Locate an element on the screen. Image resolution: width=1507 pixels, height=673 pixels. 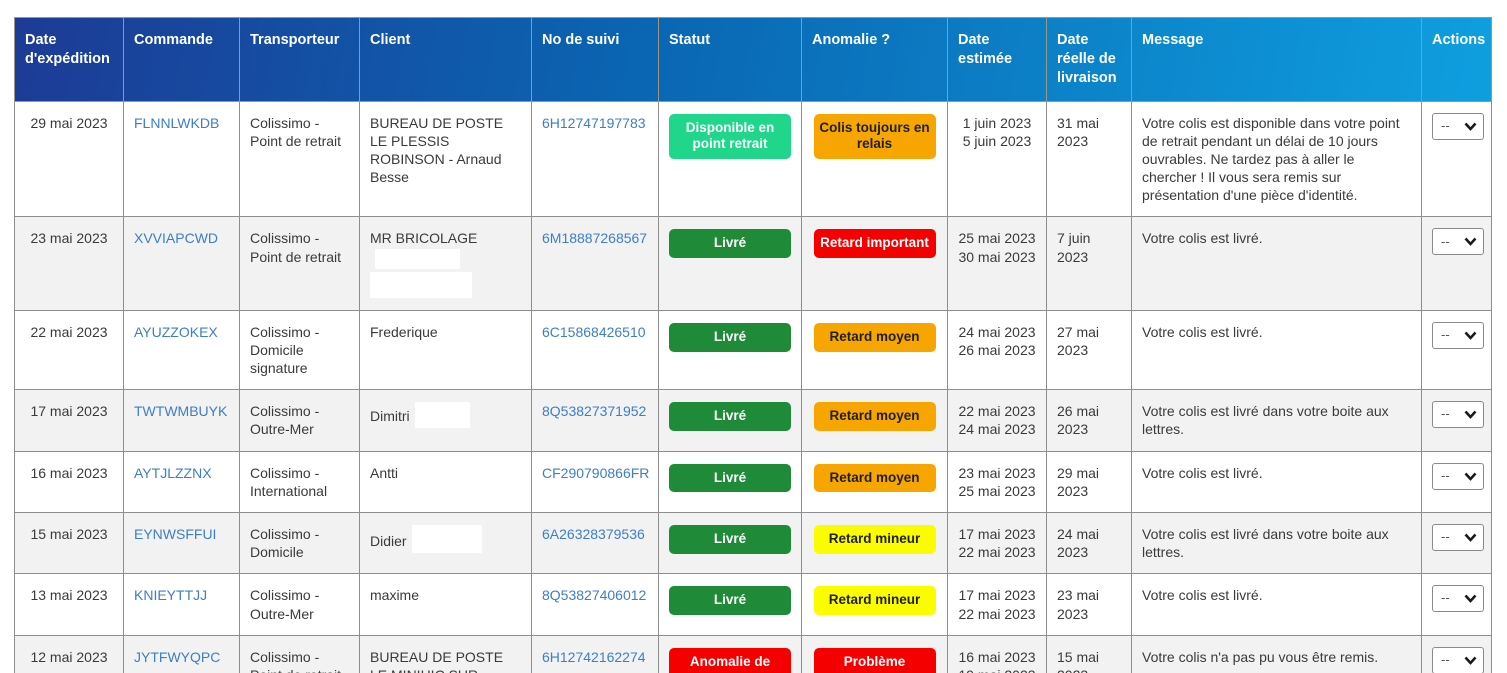
cell-client: Didier is located at coordinates (445, 543).